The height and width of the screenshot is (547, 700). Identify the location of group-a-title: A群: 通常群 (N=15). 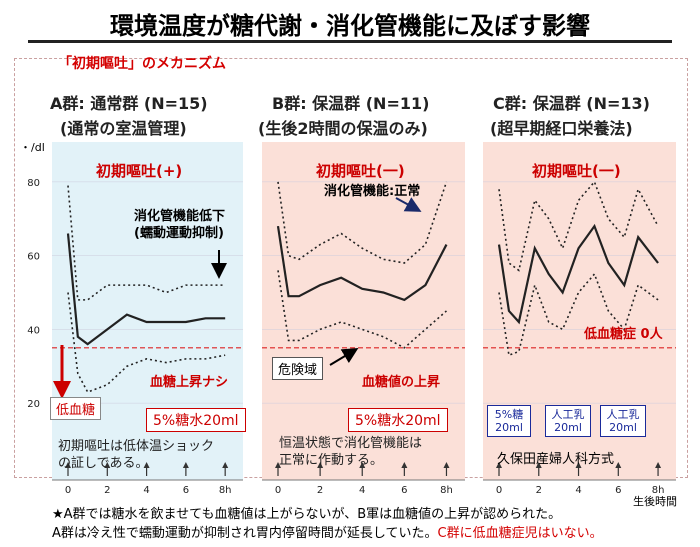
(129, 103).